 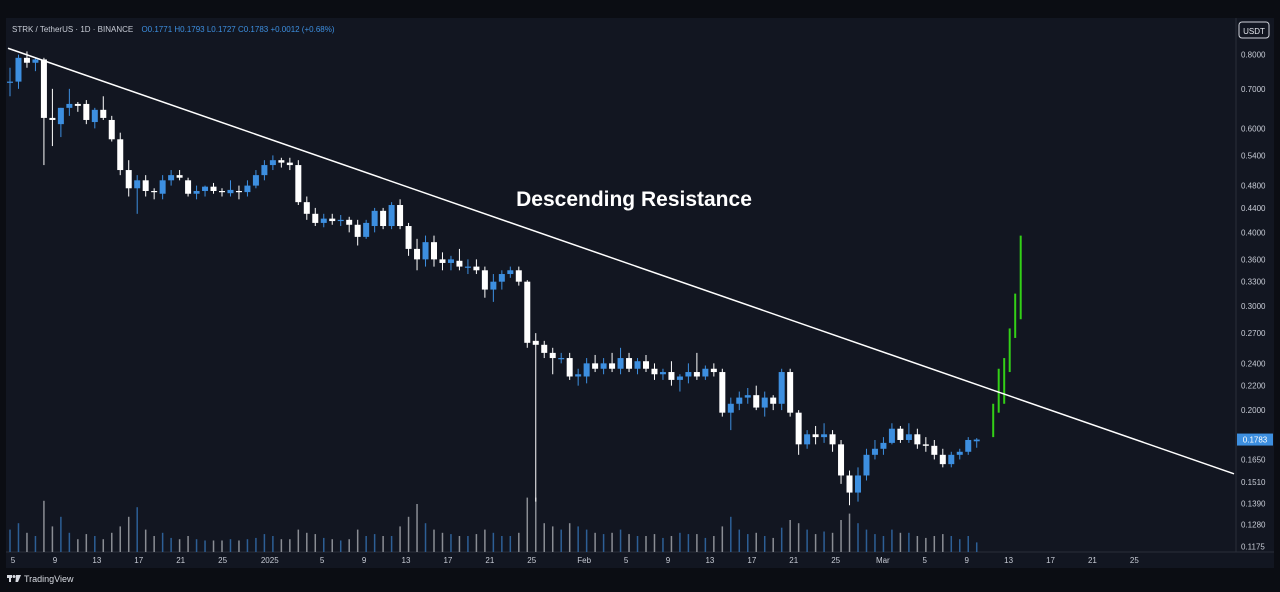 What do you see at coordinates (40, 579) in the screenshot?
I see `tradingview-brand: TradingView` at bounding box center [40, 579].